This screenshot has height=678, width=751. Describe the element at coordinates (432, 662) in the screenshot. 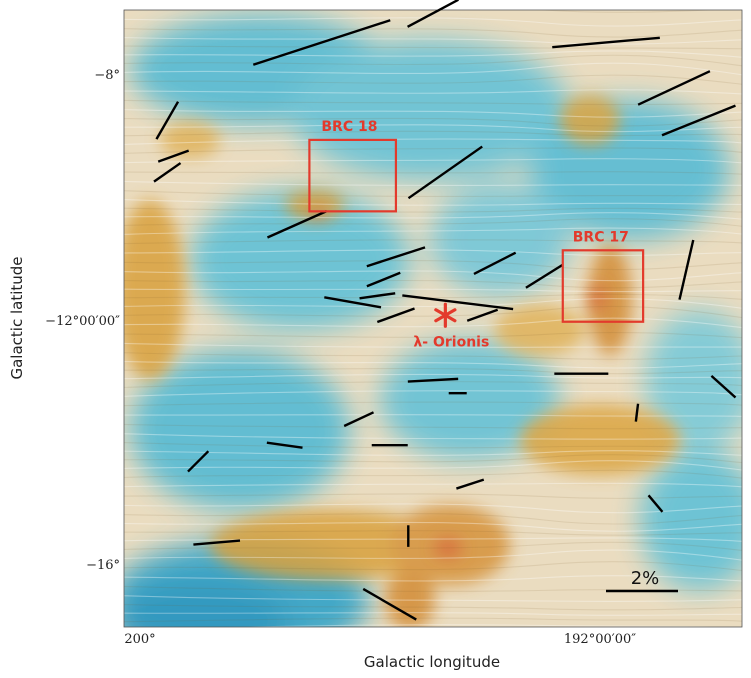

I see `x-axis-label: Galactic longitude` at that location.